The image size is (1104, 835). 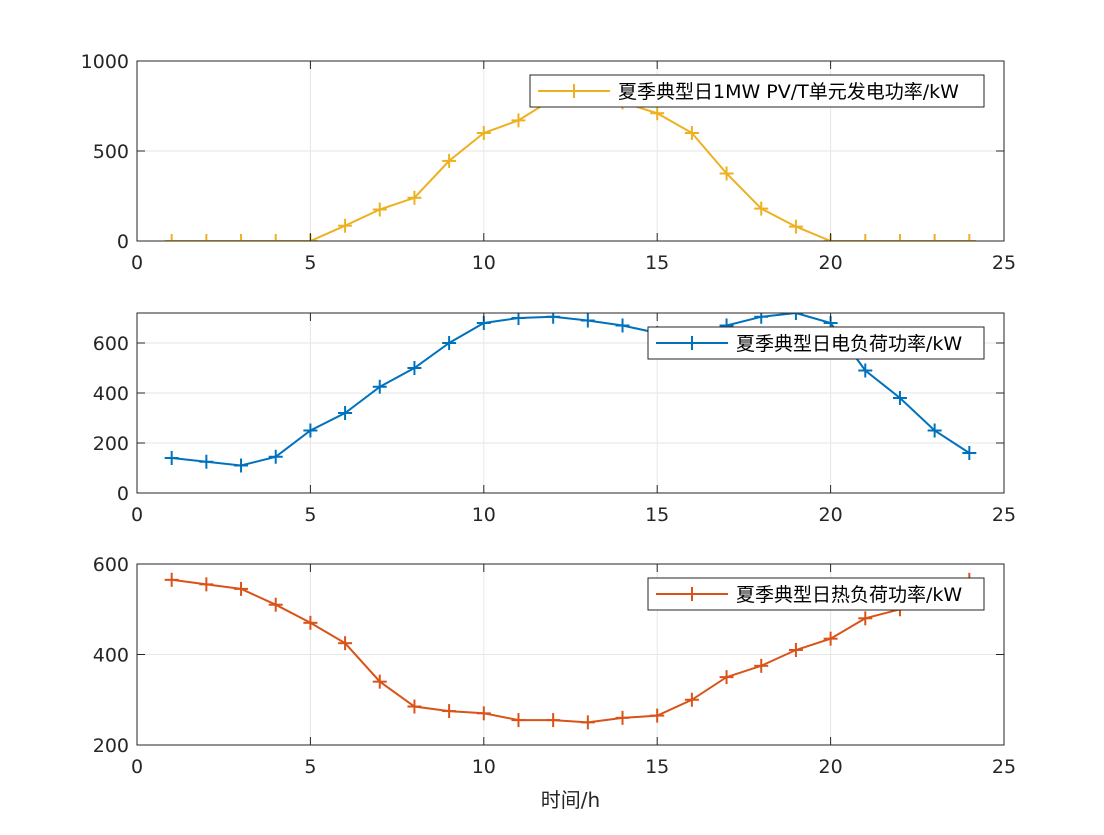 I want to click on legend: 夏季典型日1MW PV/T单元发电功率/kW, so click(x=757, y=91).